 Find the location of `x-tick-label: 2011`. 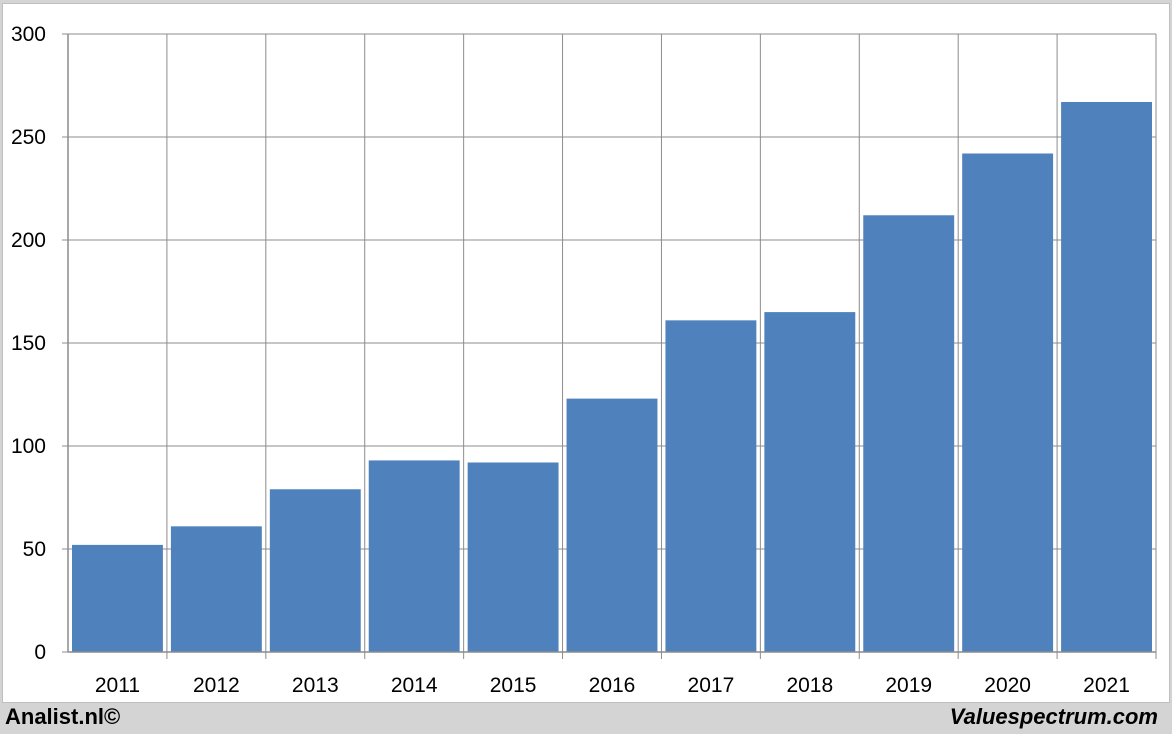

x-tick-label: 2011 is located at coordinates (117, 685).